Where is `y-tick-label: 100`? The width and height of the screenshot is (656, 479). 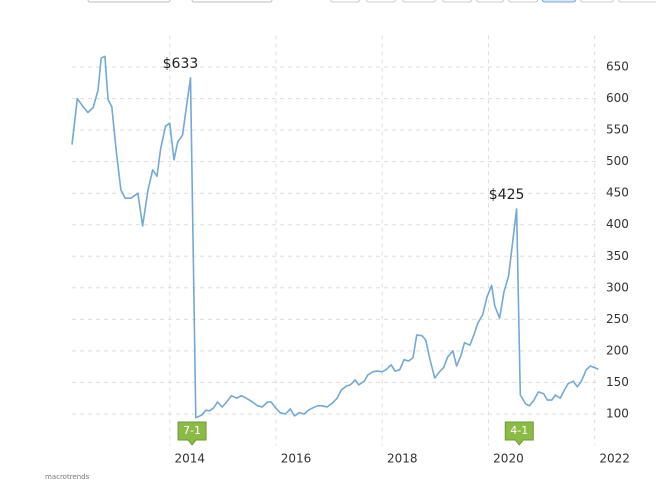 y-tick-label: 100 is located at coordinates (617, 413).